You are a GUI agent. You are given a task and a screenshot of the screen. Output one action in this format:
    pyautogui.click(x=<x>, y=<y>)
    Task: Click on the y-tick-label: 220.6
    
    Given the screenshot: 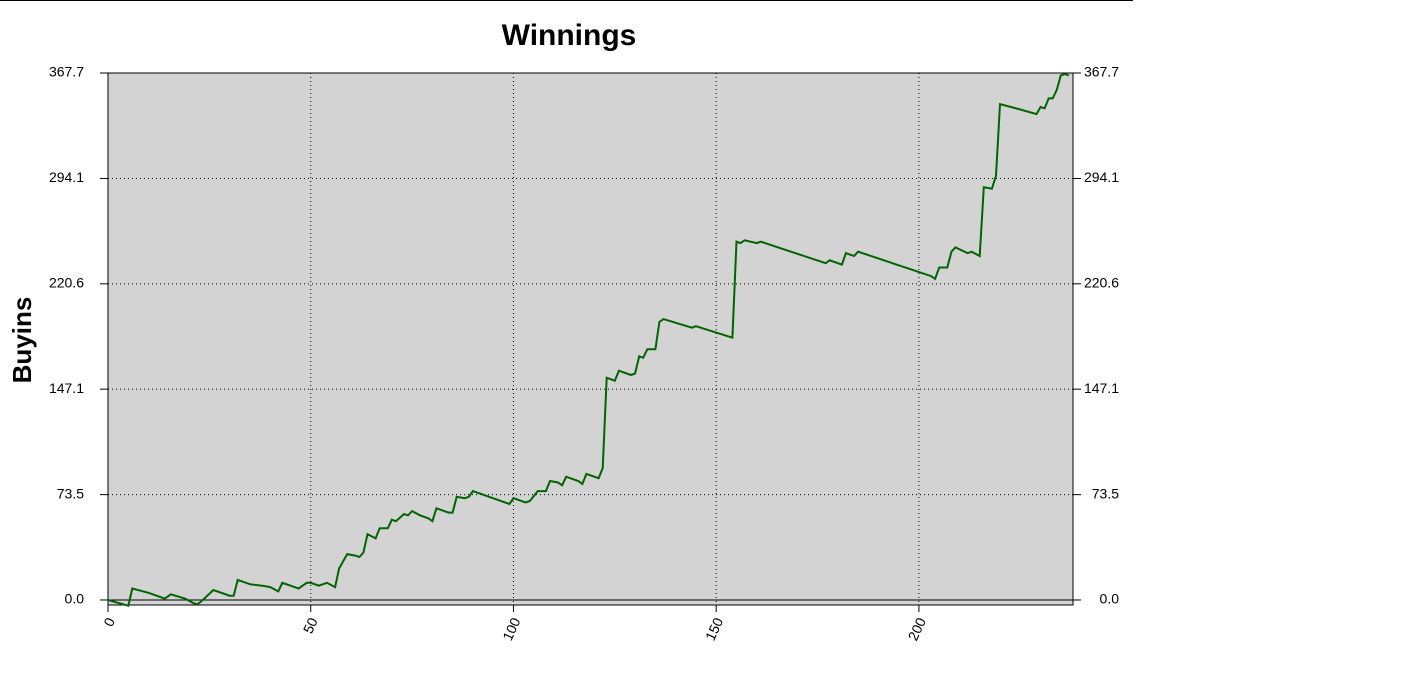 What is the action you would take?
    pyautogui.click(x=66, y=283)
    